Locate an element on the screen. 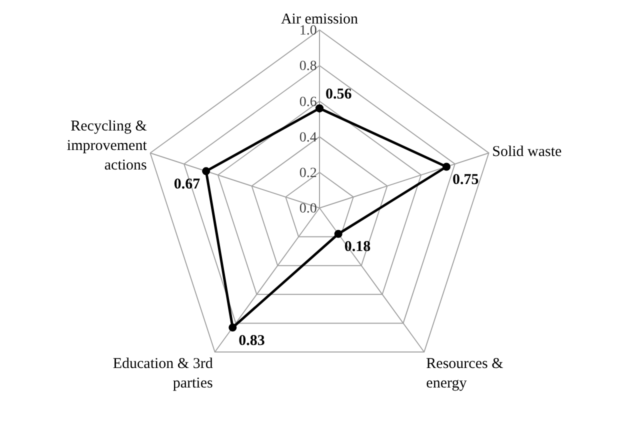 The height and width of the screenshot is (426, 639). data-label: 0.56 is located at coordinates (339, 94).